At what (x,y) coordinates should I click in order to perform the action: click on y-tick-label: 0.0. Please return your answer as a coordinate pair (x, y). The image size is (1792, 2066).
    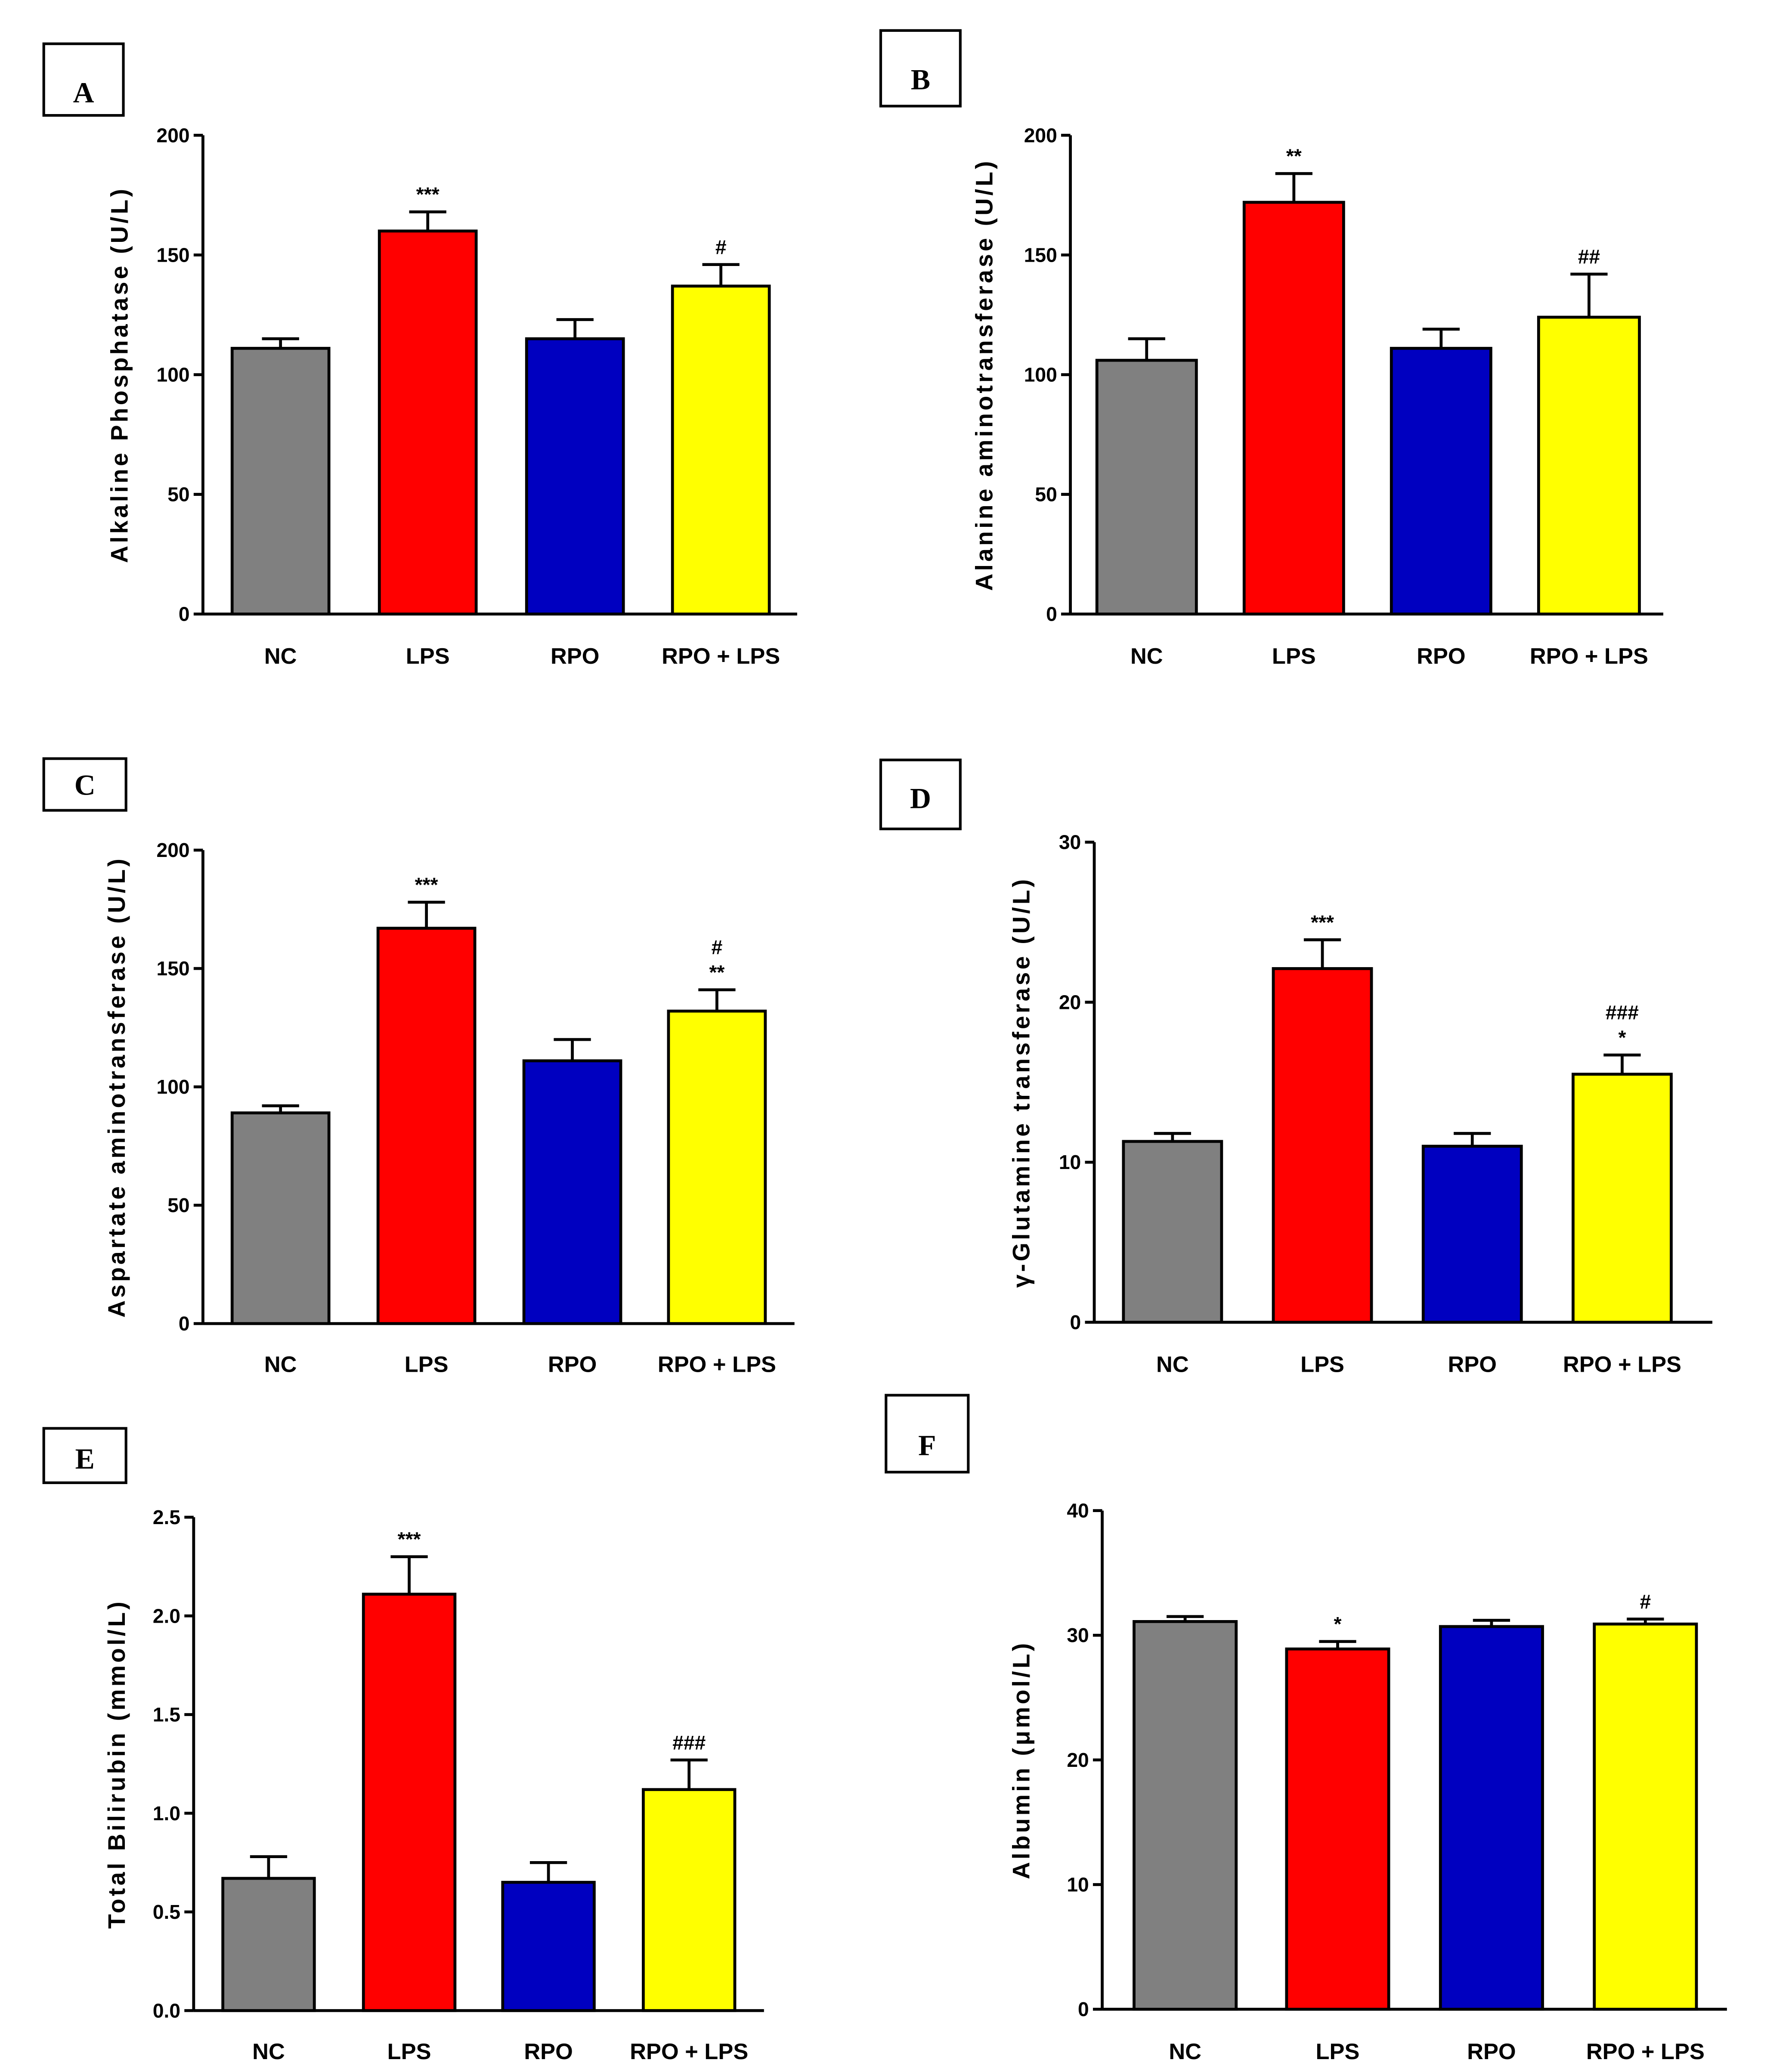
    Looking at the image, I should click on (166, 2010).